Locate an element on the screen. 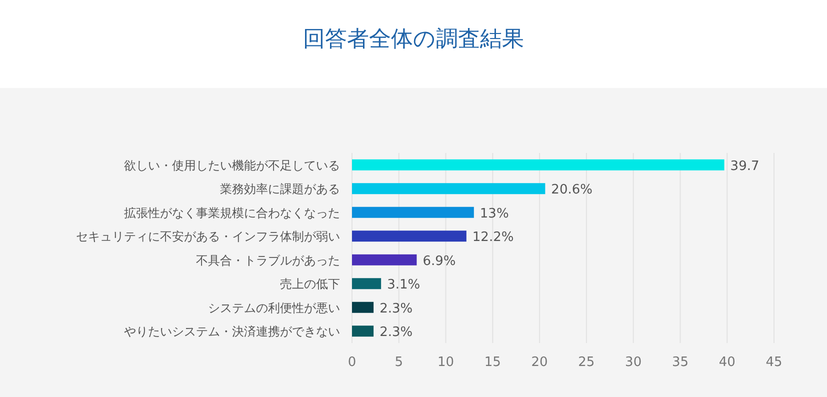 The width and height of the screenshot is (827, 397). x-tick-label: 40 is located at coordinates (727, 362).